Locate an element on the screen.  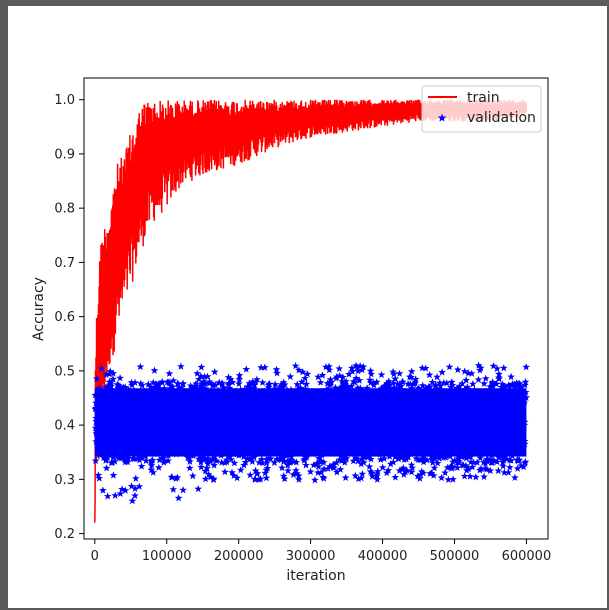
y-axis: 0.2 0.3 0.4 0.5 0.6 0.7 0.8 0.9 1.0 is located at coordinates (69, 317).